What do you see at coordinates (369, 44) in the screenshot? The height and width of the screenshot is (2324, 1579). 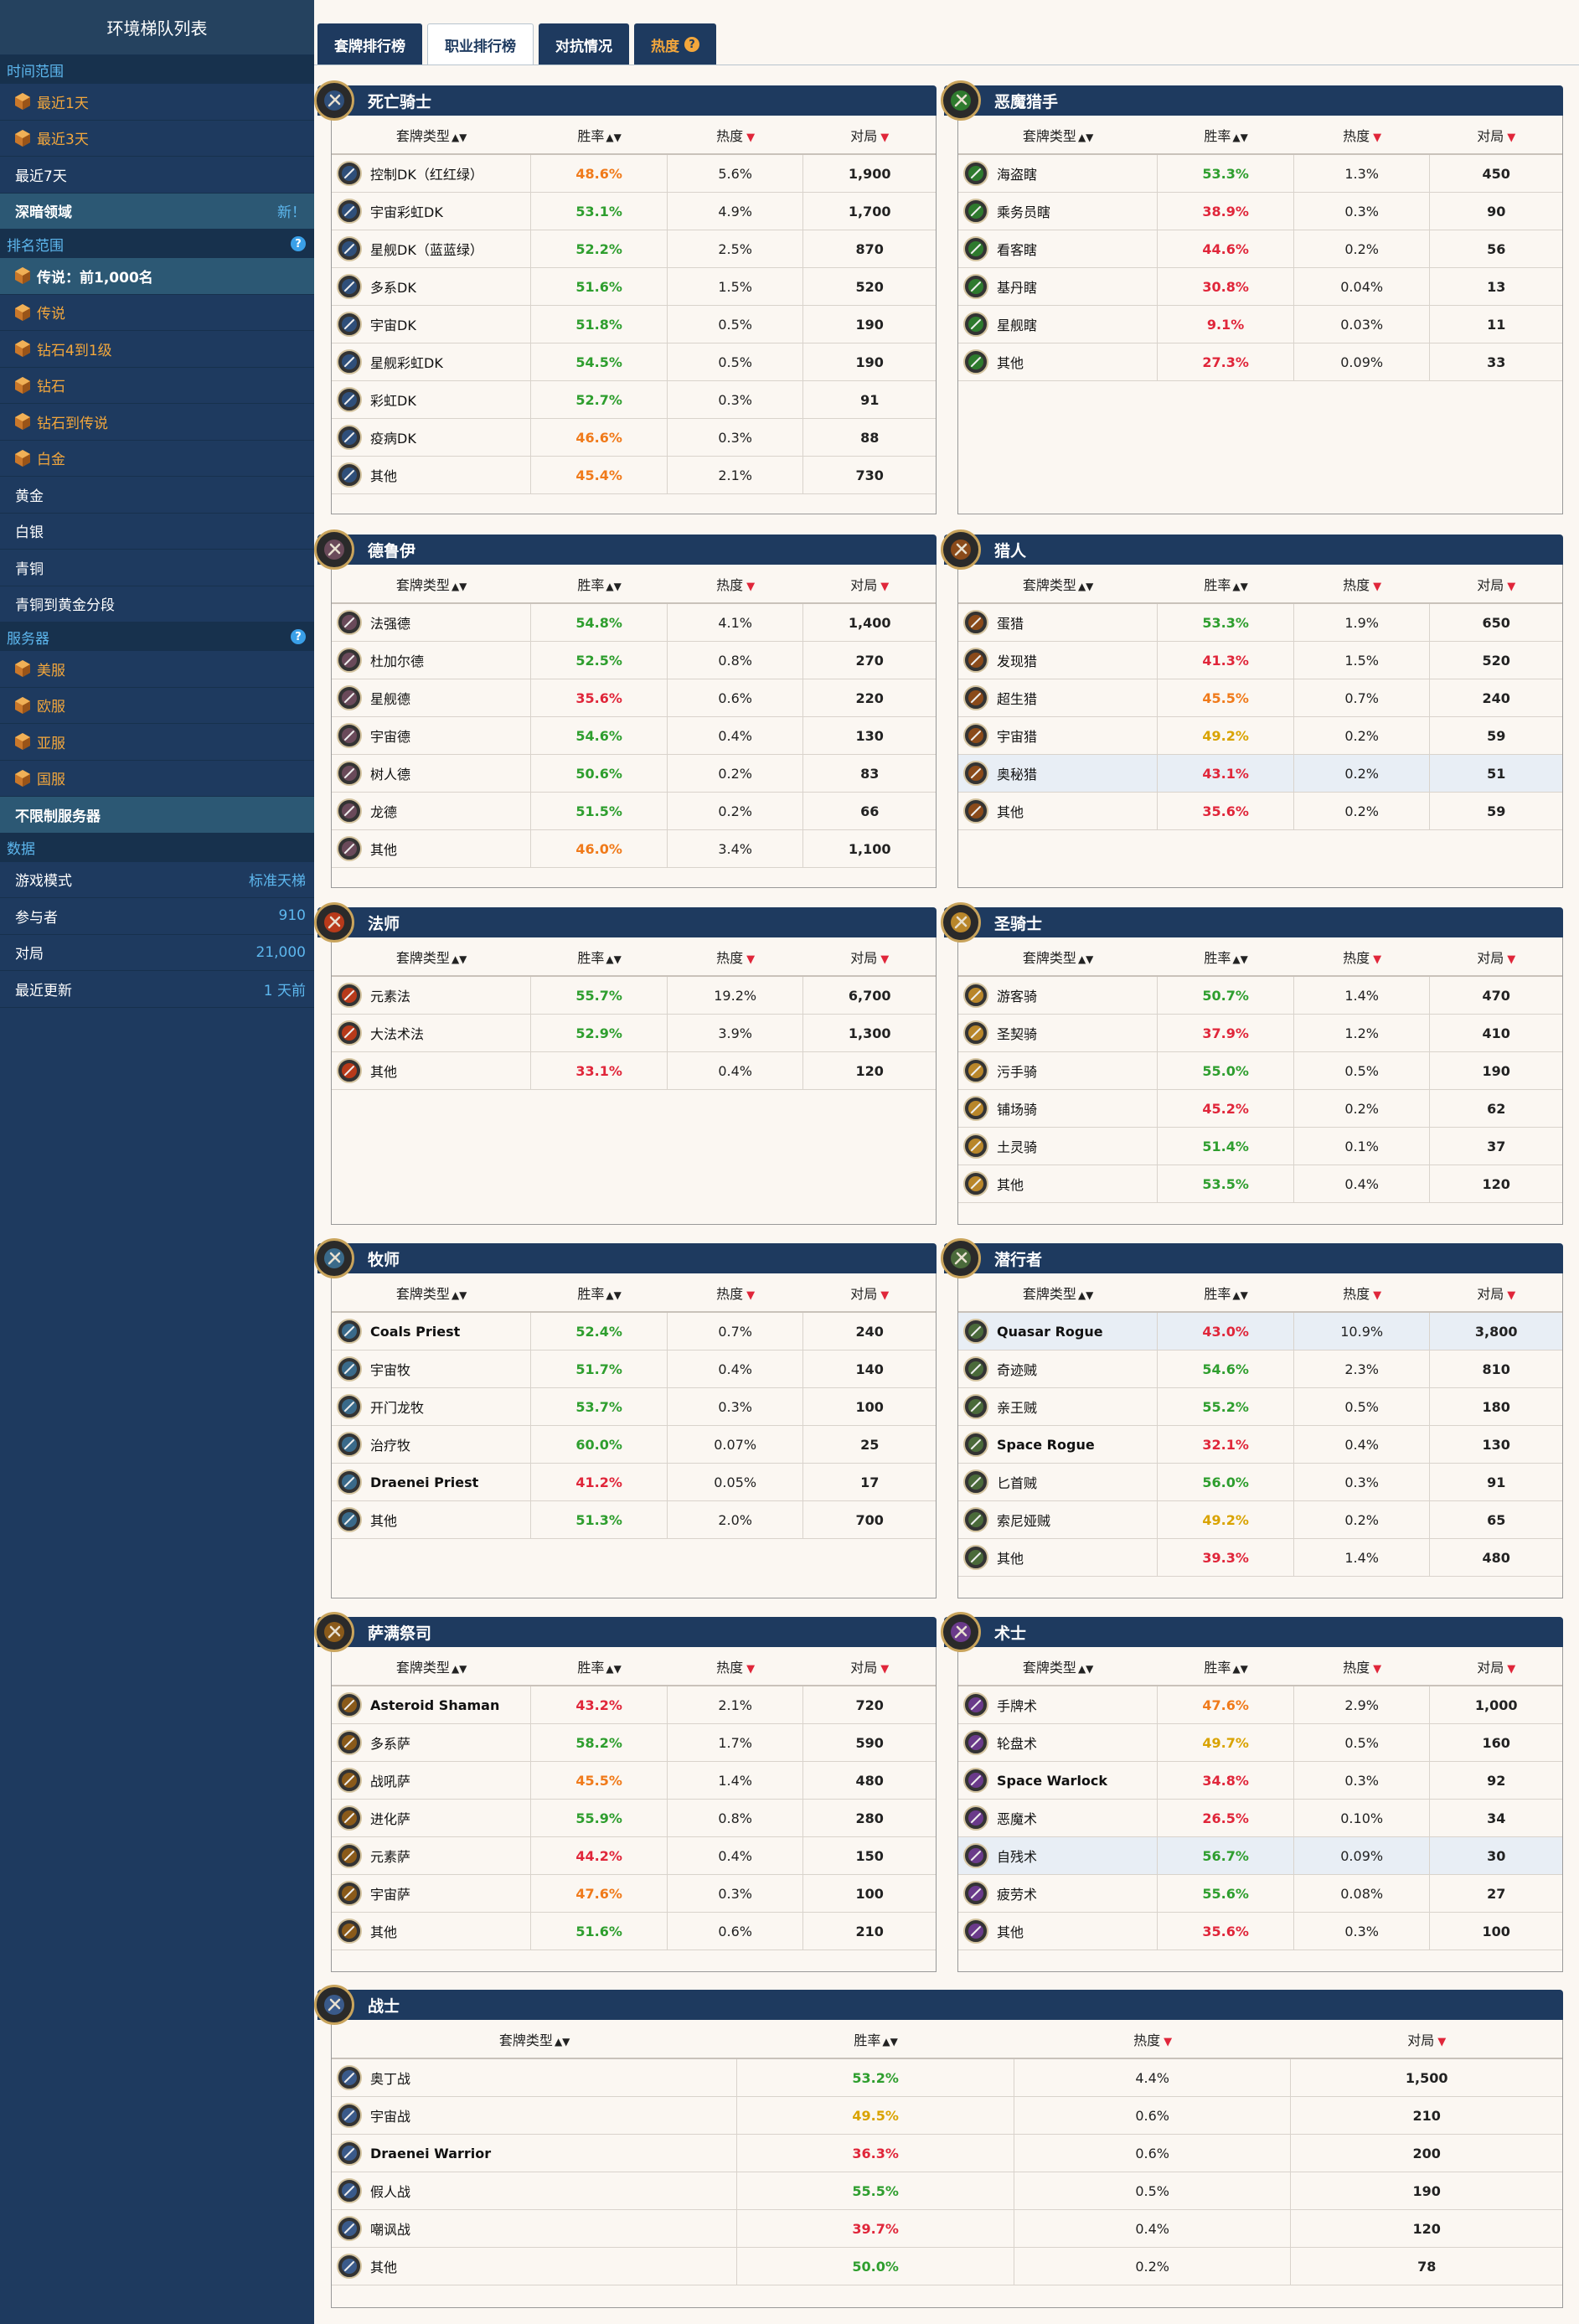 I see `tab-0: 套牌排行榜` at bounding box center [369, 44].